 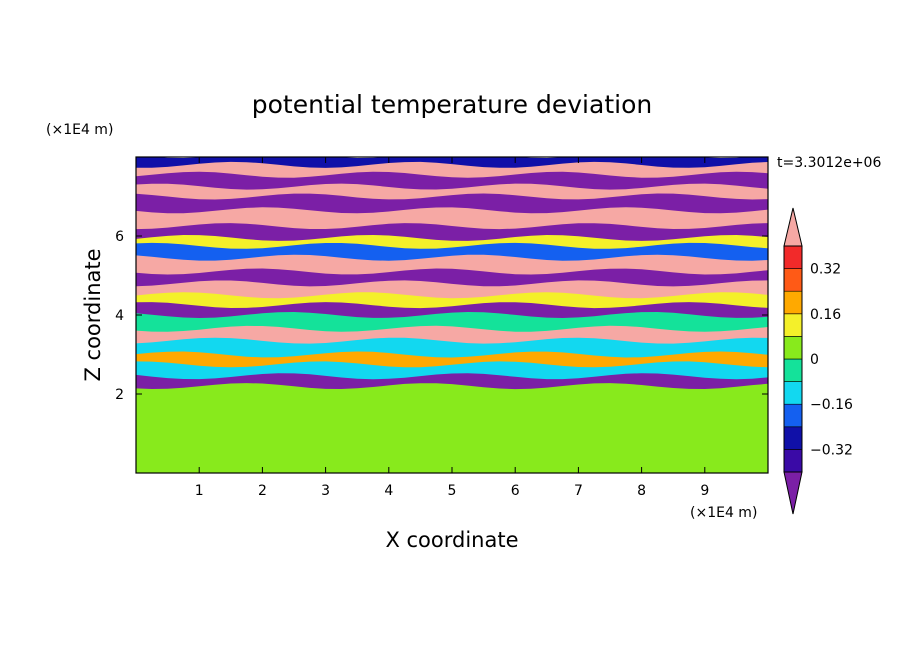 What do you see at coordinates (814, 360) in the screenshot?
I see `colorbar-tick-label: 0` at bounding box center [814, 360].